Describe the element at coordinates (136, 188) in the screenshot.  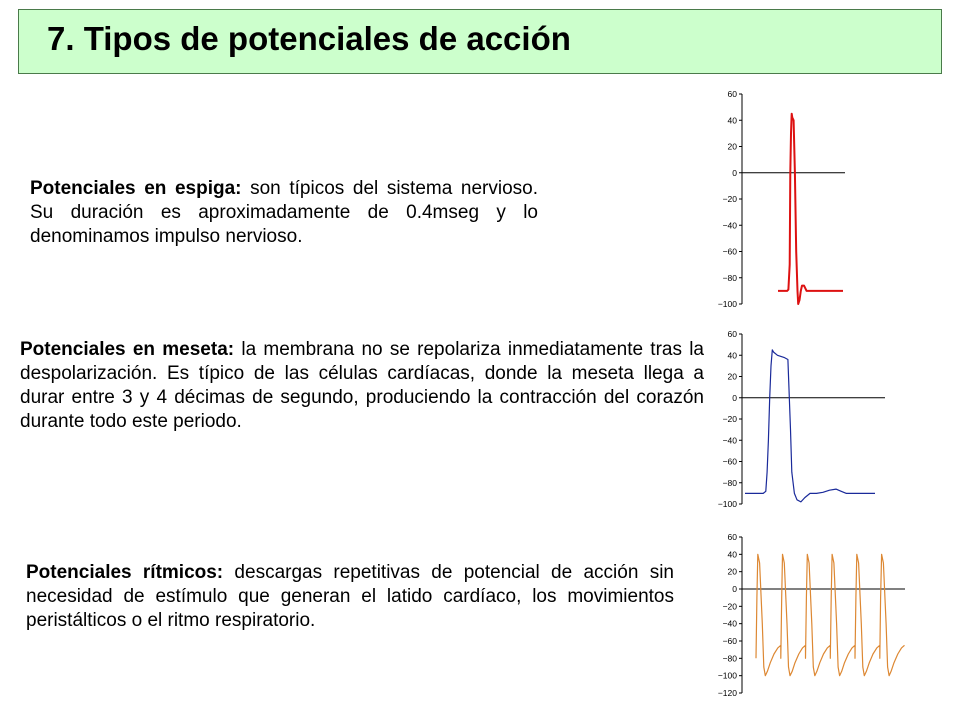
I see `spike-heading: Potenciales en espiga:` at that location.